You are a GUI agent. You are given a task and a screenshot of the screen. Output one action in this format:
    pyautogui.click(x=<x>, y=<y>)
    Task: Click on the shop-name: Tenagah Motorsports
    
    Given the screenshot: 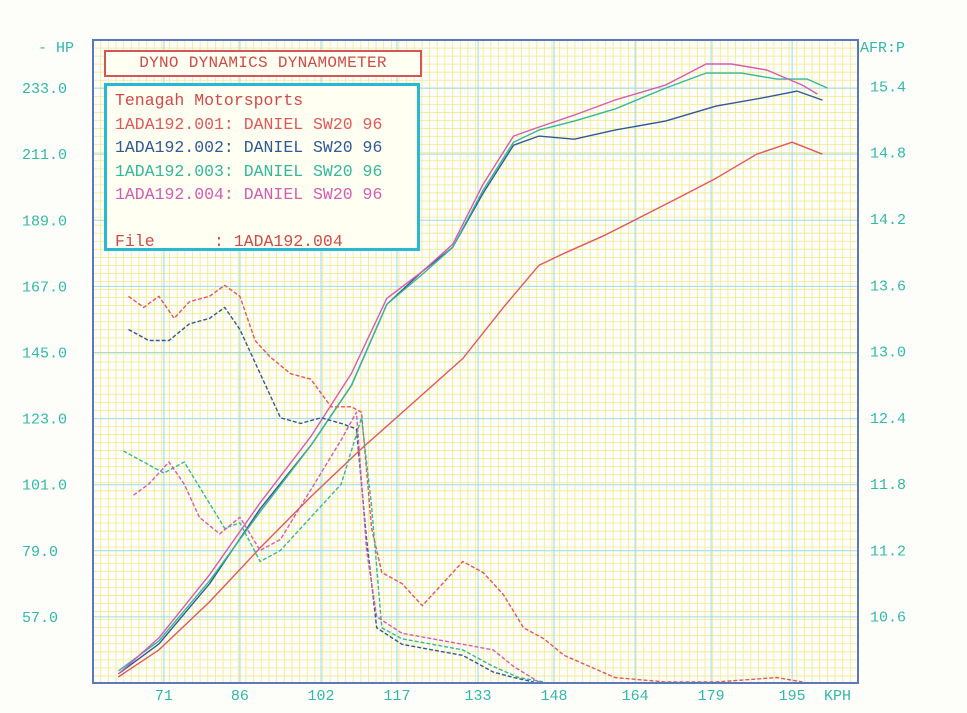 What is the action you would take?
    pyautogui.click(x=209, y=100)
    